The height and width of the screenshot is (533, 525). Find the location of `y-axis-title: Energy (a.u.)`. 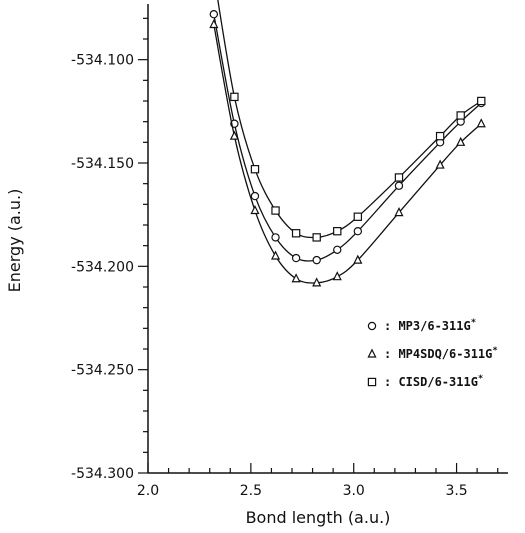

y-axis-title: Energy (a.u.) is located at coordinates (14, 241).